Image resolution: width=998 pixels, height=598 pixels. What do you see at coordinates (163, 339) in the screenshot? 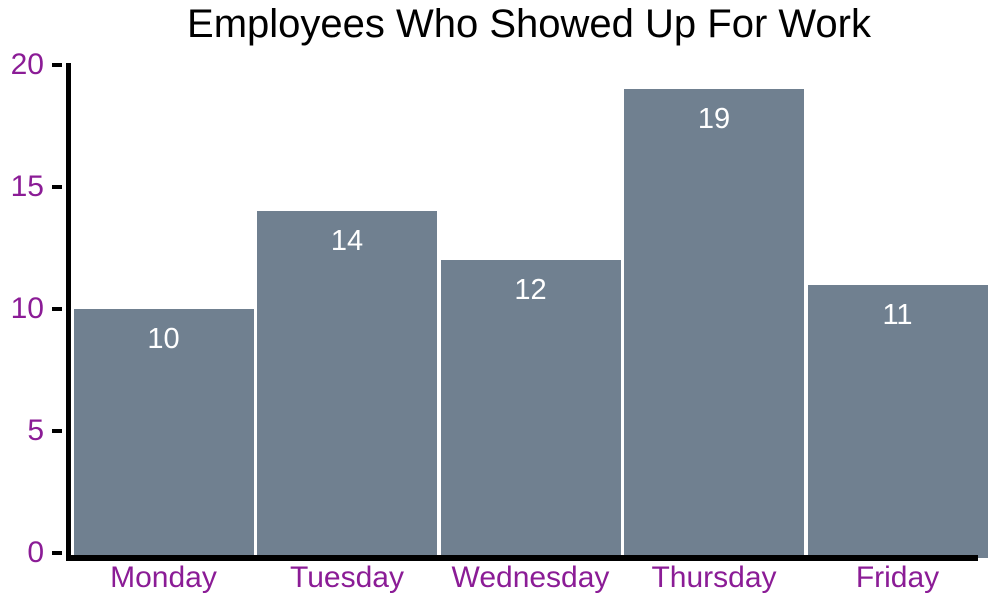
I see `bar-value-label: 10` at bounding box center [163, 339].